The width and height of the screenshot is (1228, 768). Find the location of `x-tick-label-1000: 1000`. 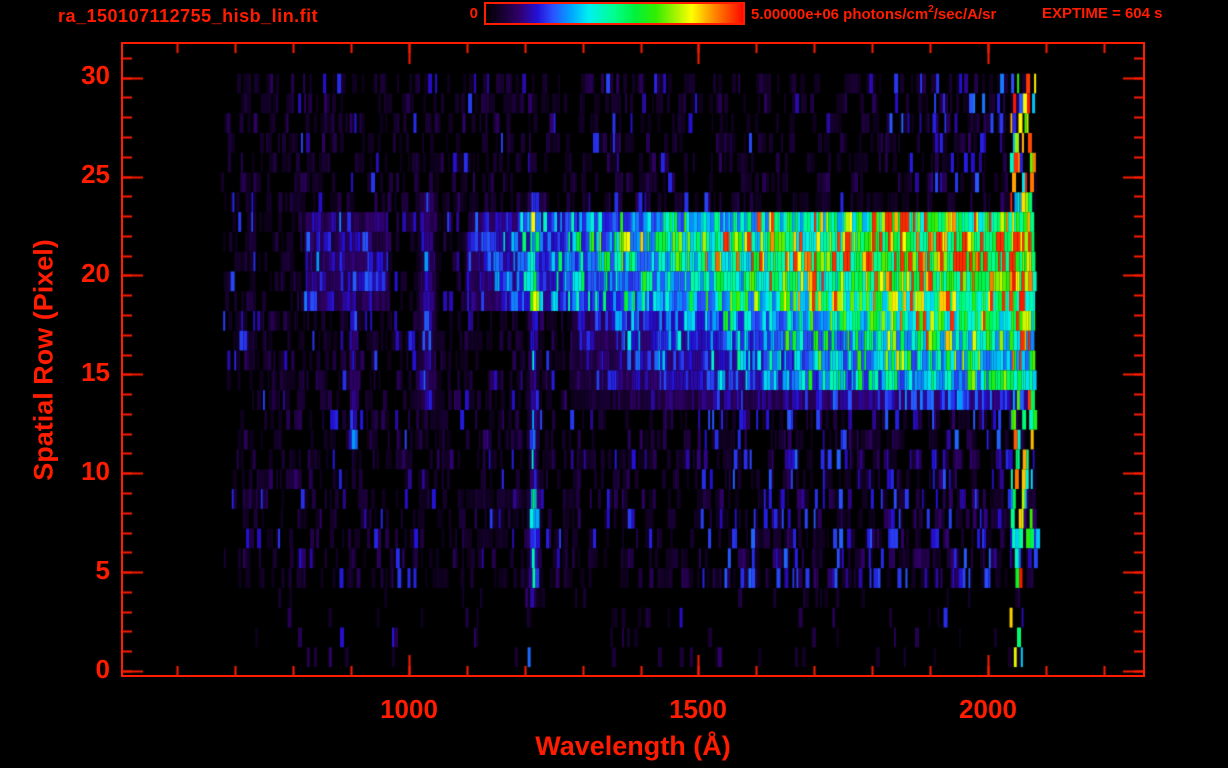

x-tick-label-1000: 1000 is located at coordinates (409, 709).